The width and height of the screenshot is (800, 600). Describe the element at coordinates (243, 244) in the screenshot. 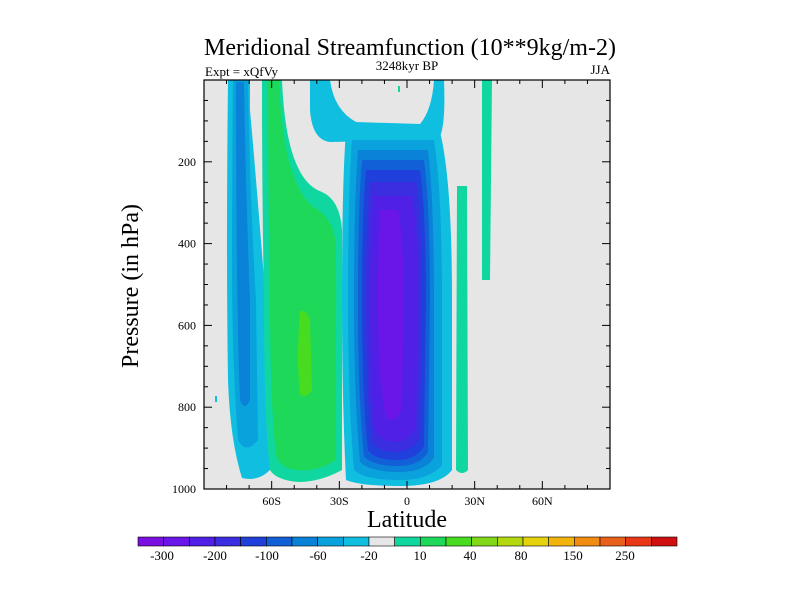

I see `region-sh-polar-core` at that location.